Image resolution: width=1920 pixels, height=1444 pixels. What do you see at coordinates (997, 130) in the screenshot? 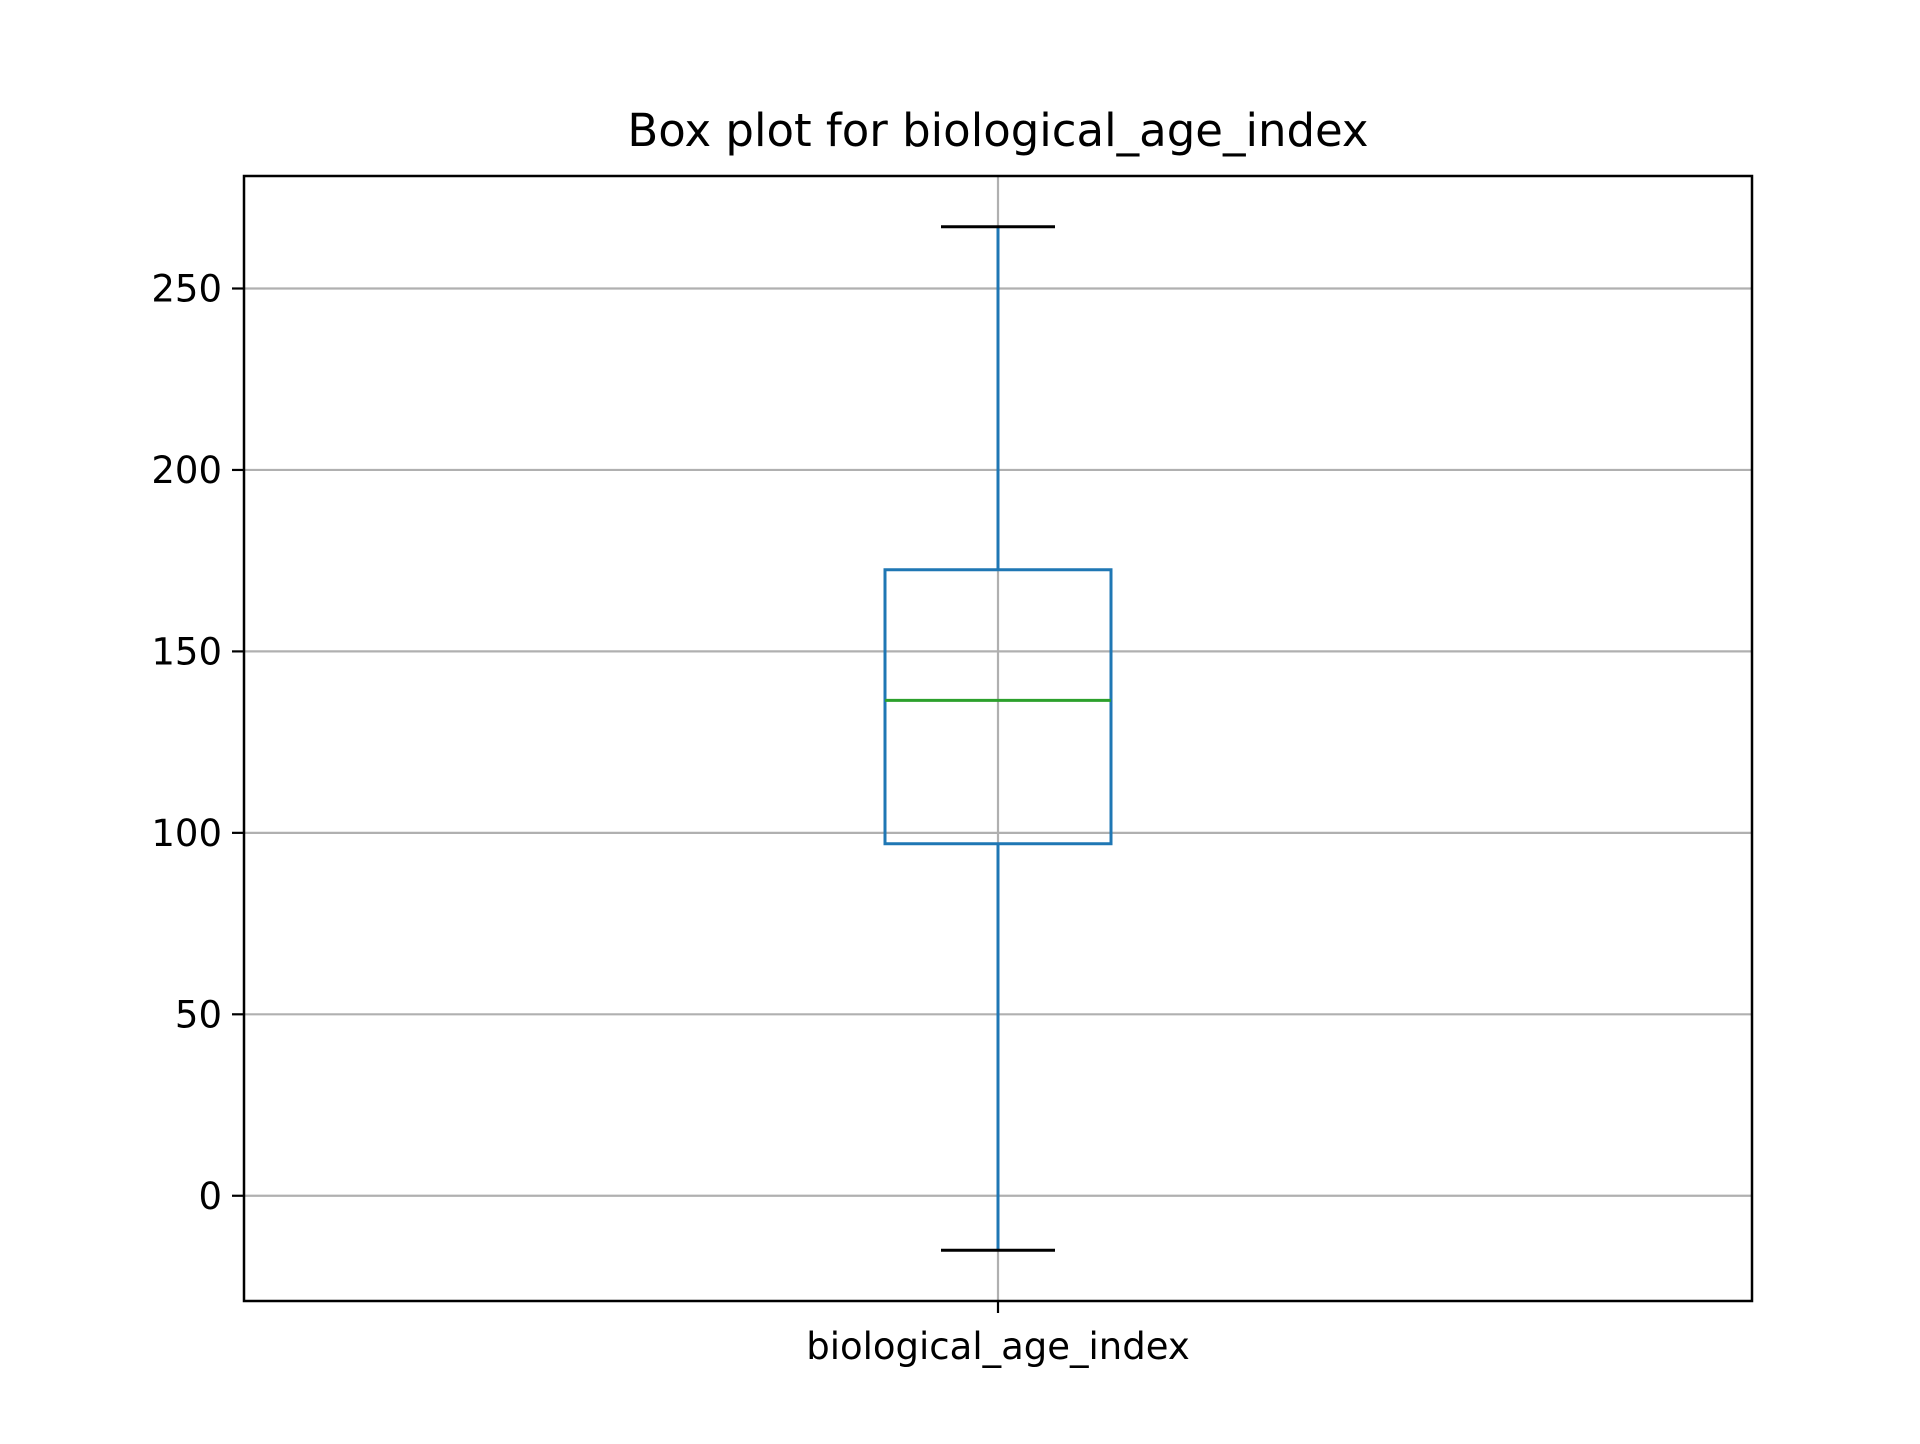
I see `chart-title: Box plot for biological_age_index` at bounding box center [997, 130].